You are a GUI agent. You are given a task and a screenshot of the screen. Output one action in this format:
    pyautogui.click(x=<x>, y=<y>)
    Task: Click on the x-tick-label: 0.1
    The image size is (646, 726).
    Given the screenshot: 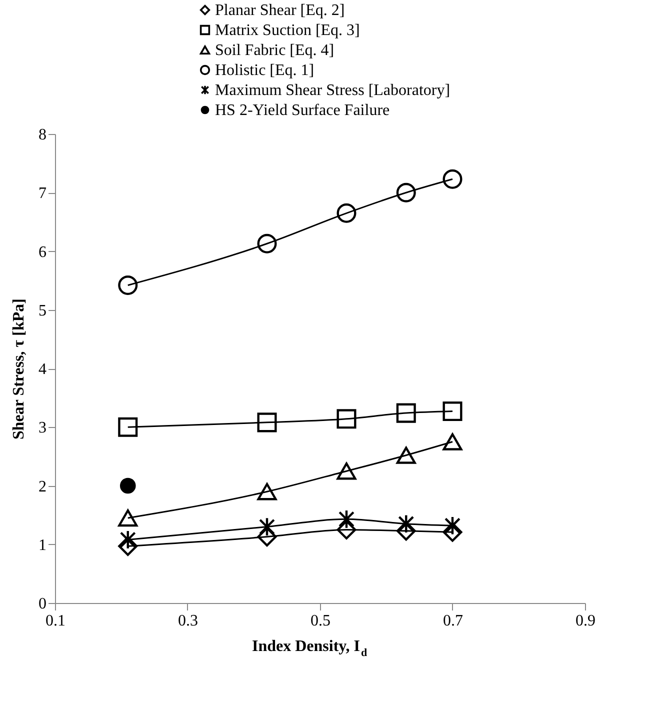 What is the action you would take?
    pyautogui.click(x=56, y=621)
    